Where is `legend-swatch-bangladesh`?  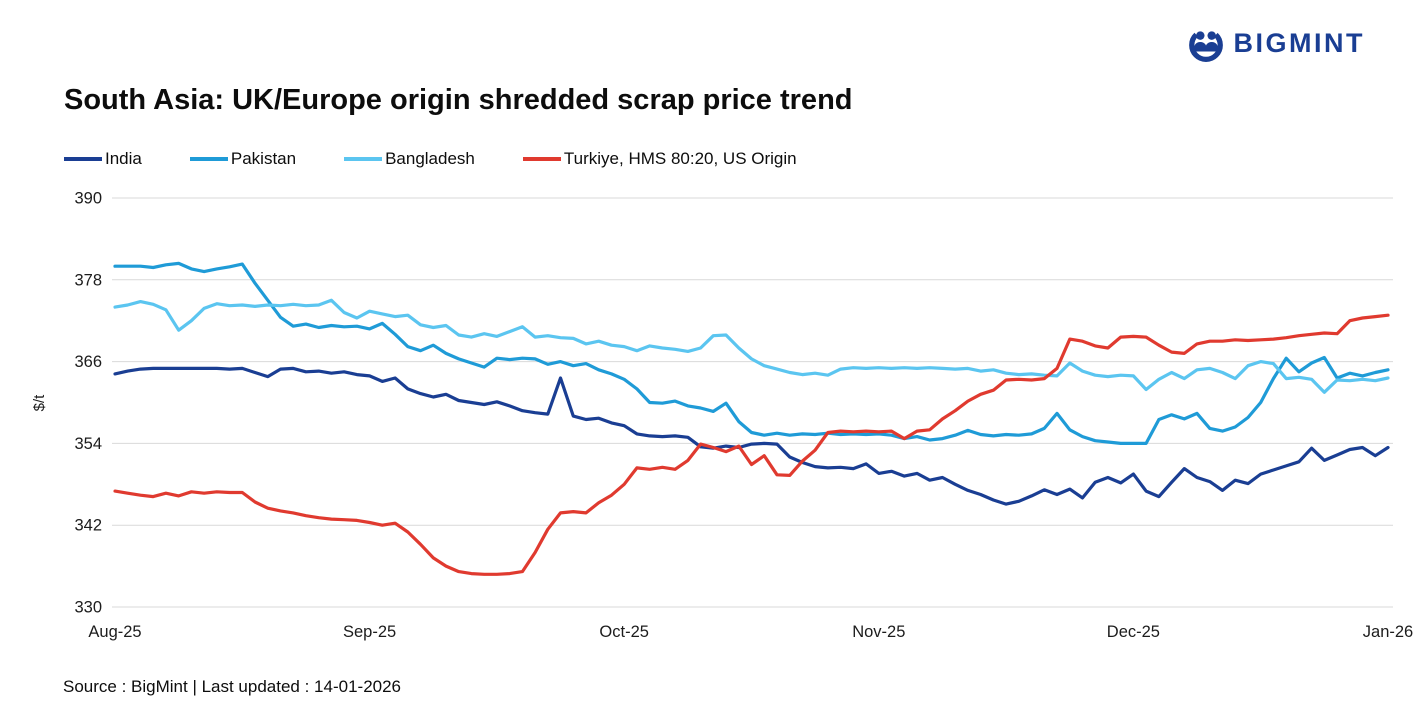
legend-swatch-bangladesh is located at coordinates (363, 159).